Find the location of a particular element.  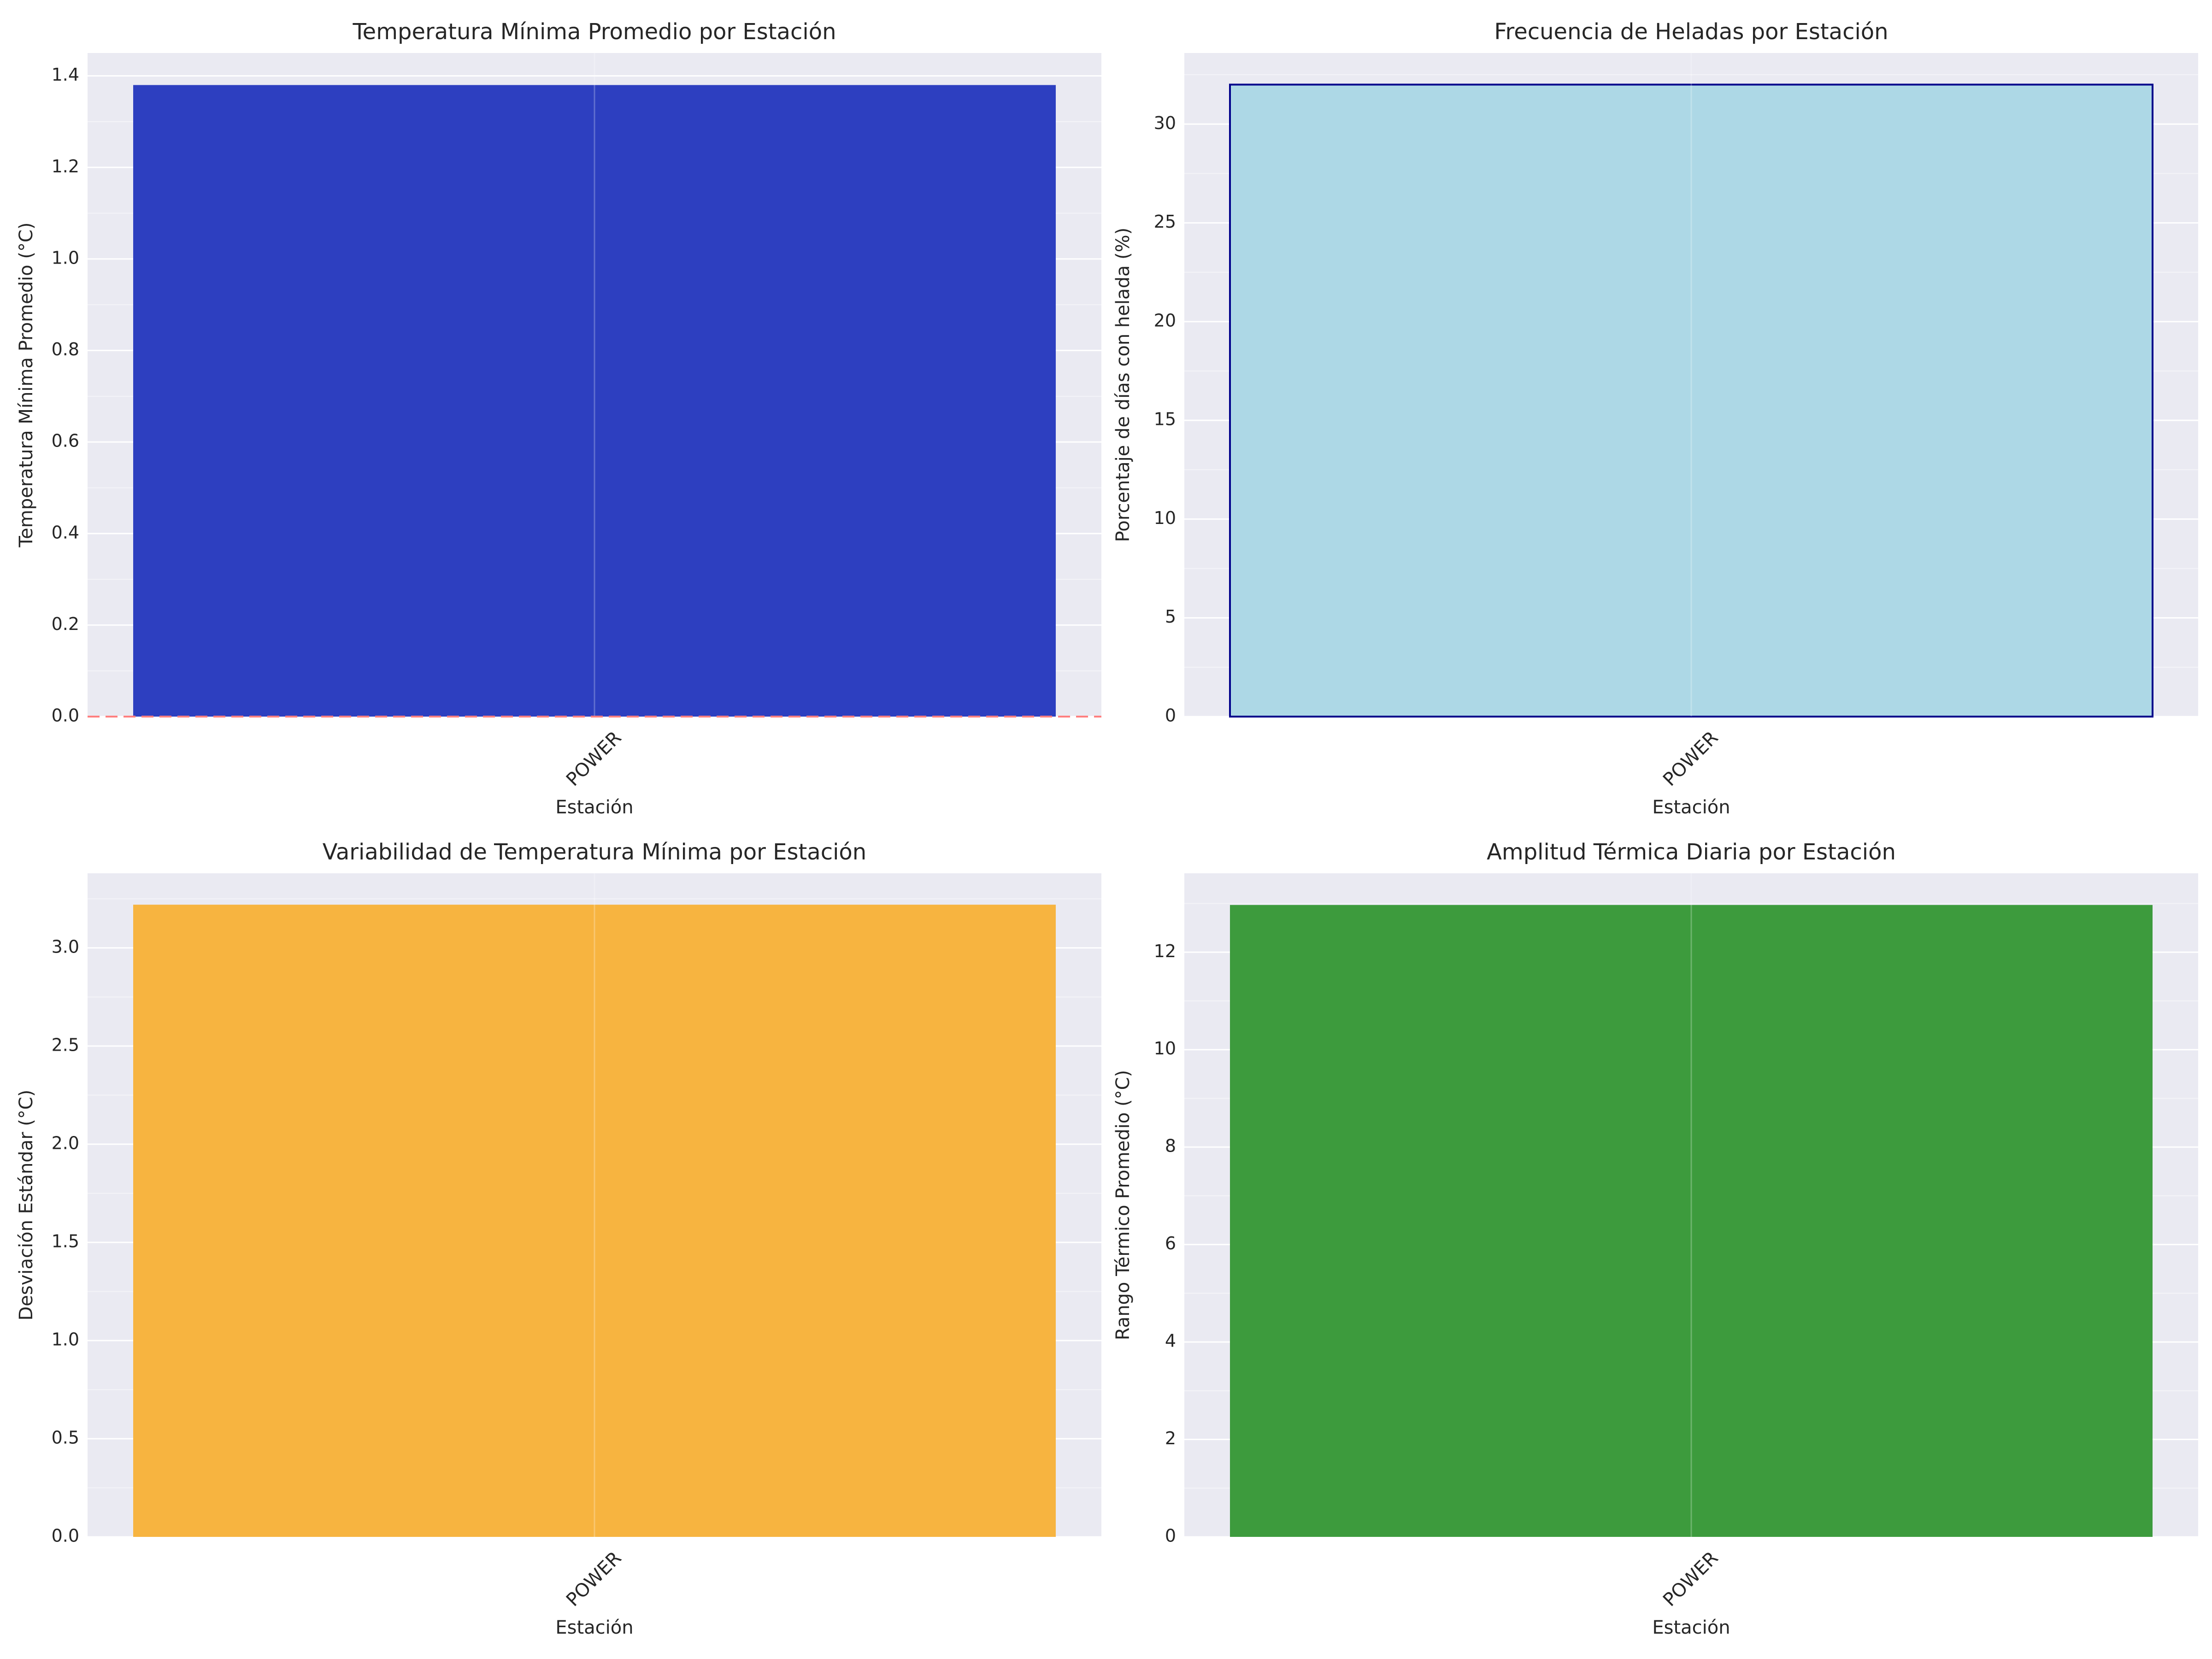

y-tick-label: 0.8 is located at coordinates (65, 349).